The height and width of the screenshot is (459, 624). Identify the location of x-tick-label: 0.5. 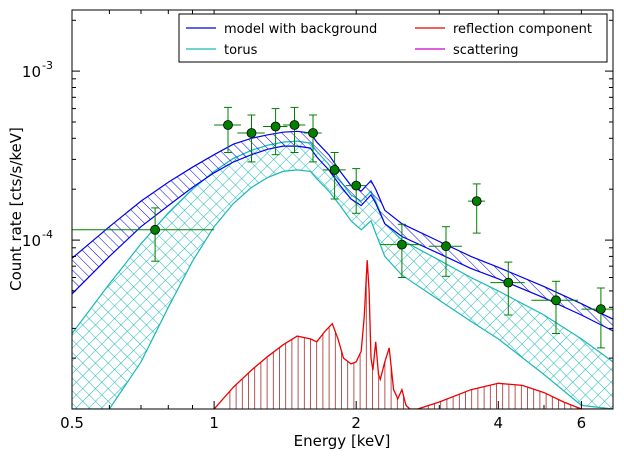
(72, 423).